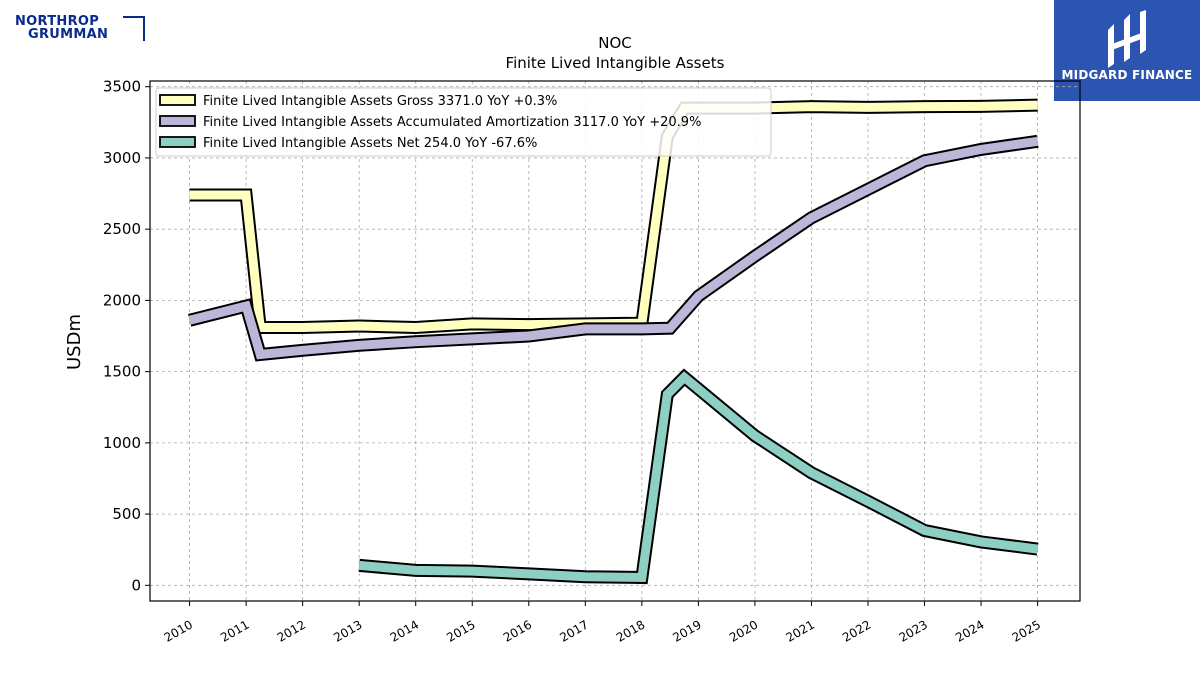  Describe the element at coordinates (134, 28) in the screenshot. I see `logo-bracket-icon` at that location.